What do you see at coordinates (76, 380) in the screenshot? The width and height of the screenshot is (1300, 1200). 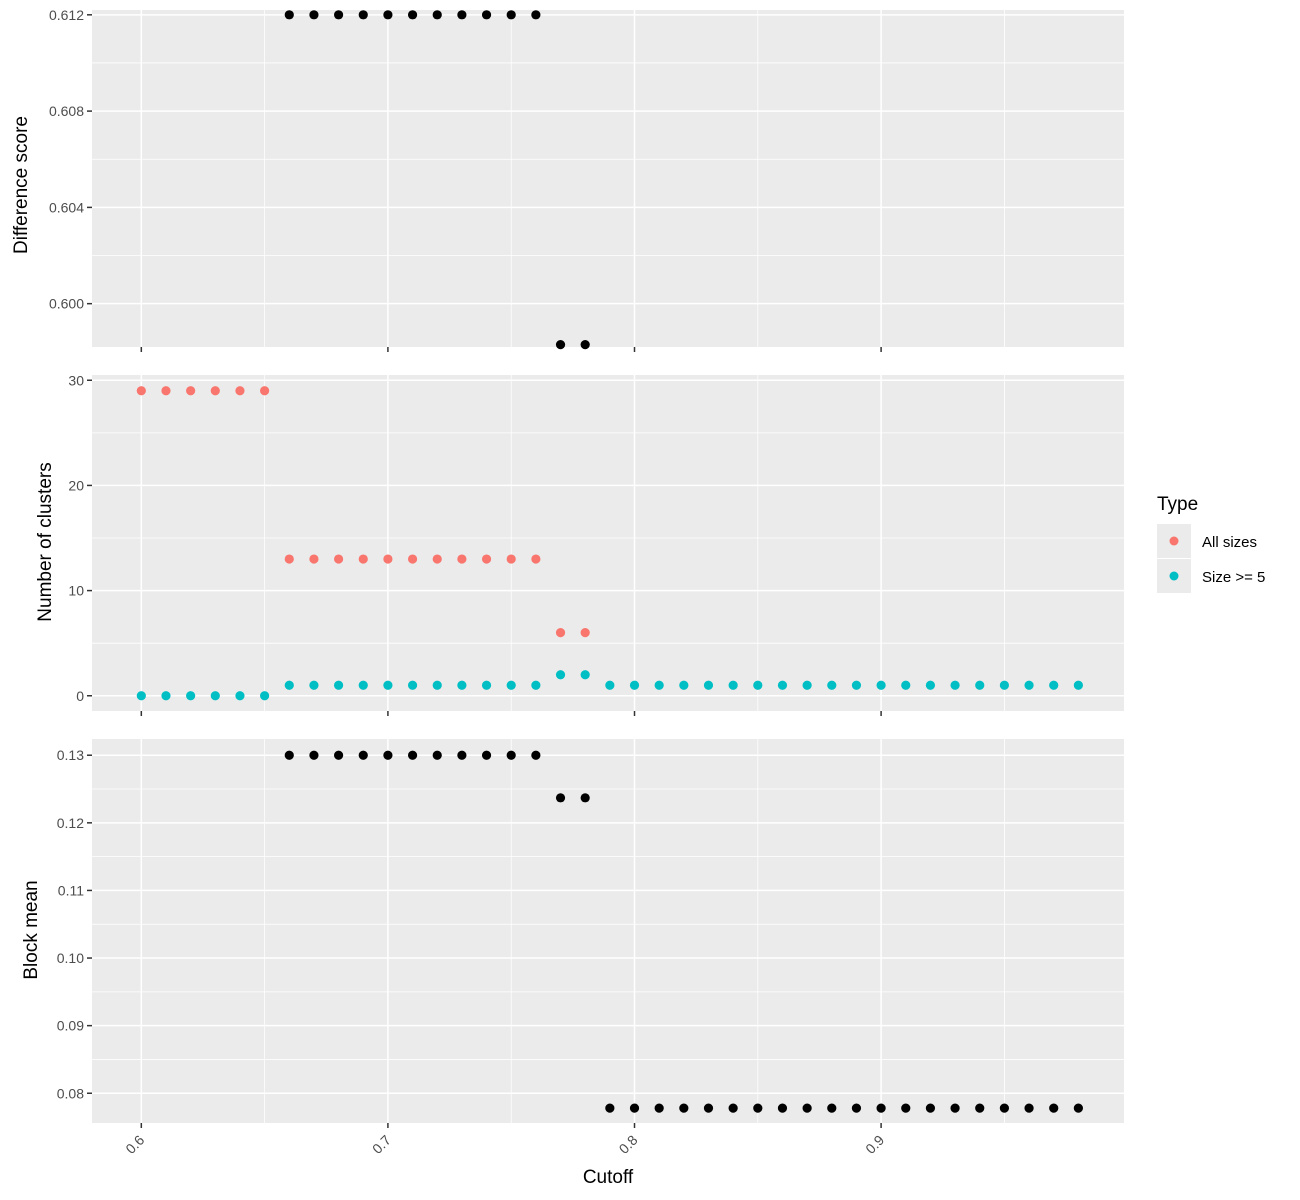 I see `middle-y-tick-label-30: 30` at bounding box center [76, 380].